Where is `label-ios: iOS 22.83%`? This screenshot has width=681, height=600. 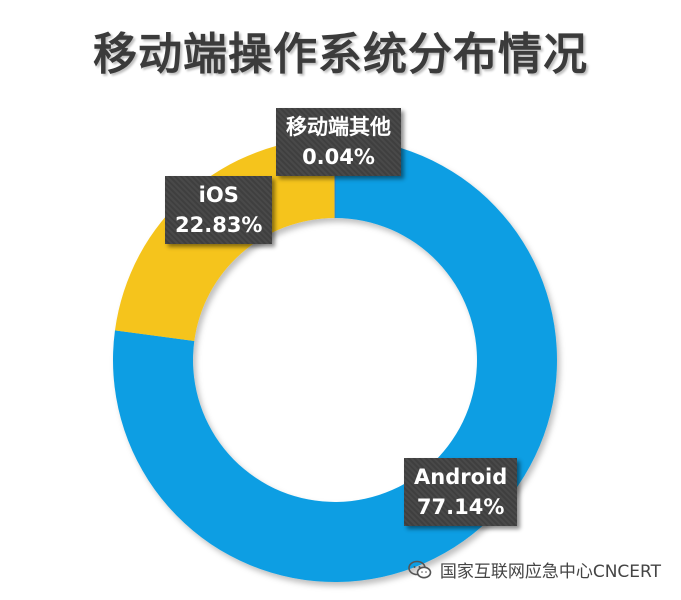
label-ios: iOS 22.83% is located at coordinates (219, 210).